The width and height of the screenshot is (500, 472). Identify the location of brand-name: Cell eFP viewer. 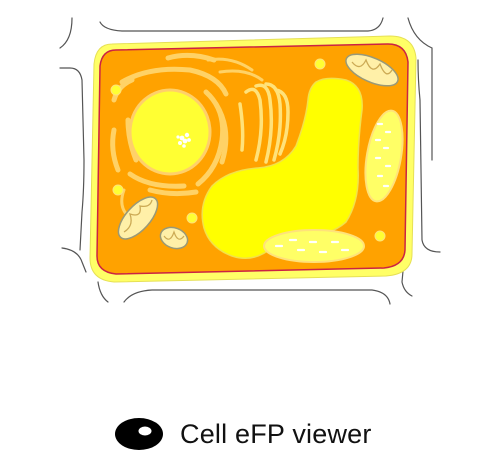
(276, 433).